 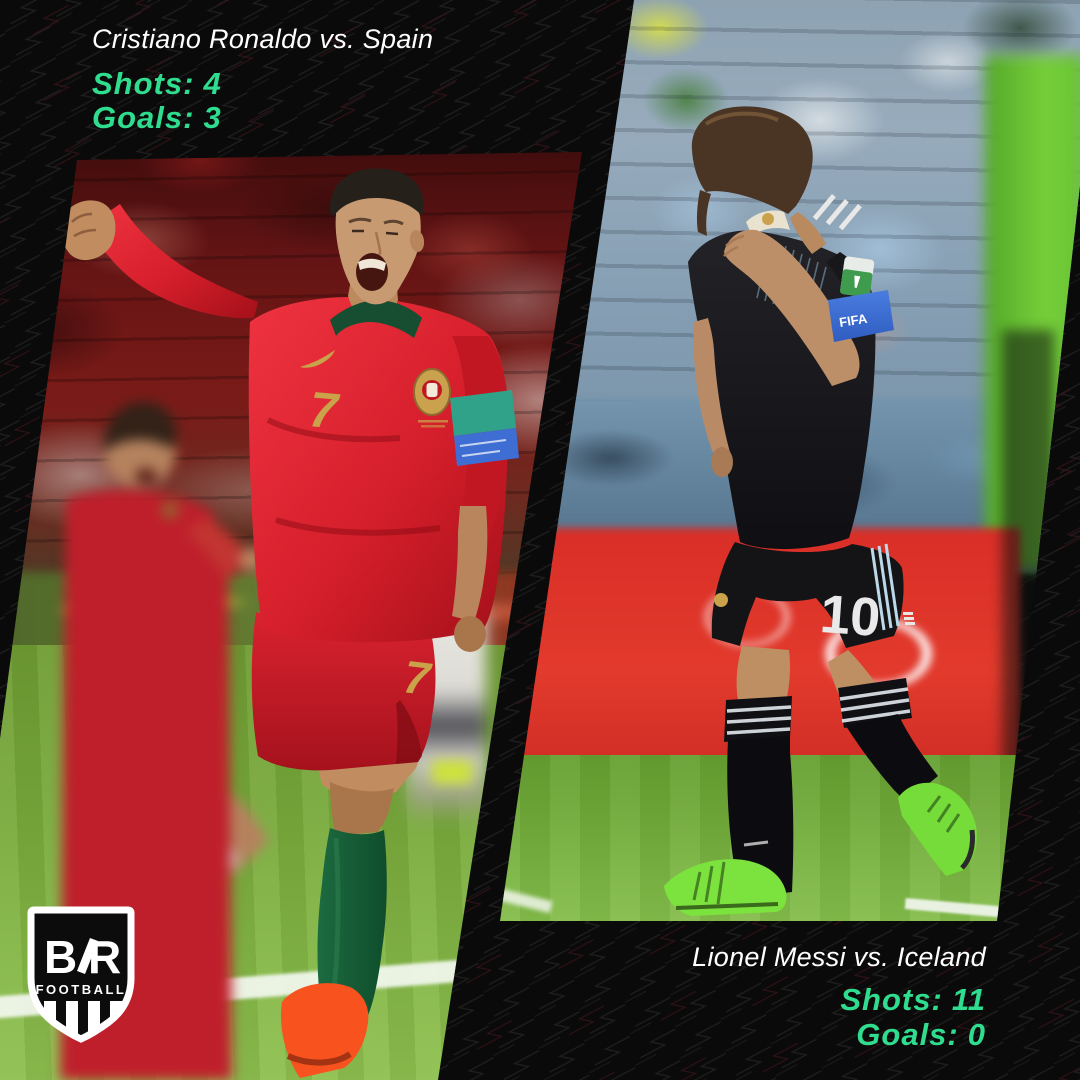 I want to click on right-stat-lines: Shots: 11 Goals: 0, so click(x=839, y=1017).